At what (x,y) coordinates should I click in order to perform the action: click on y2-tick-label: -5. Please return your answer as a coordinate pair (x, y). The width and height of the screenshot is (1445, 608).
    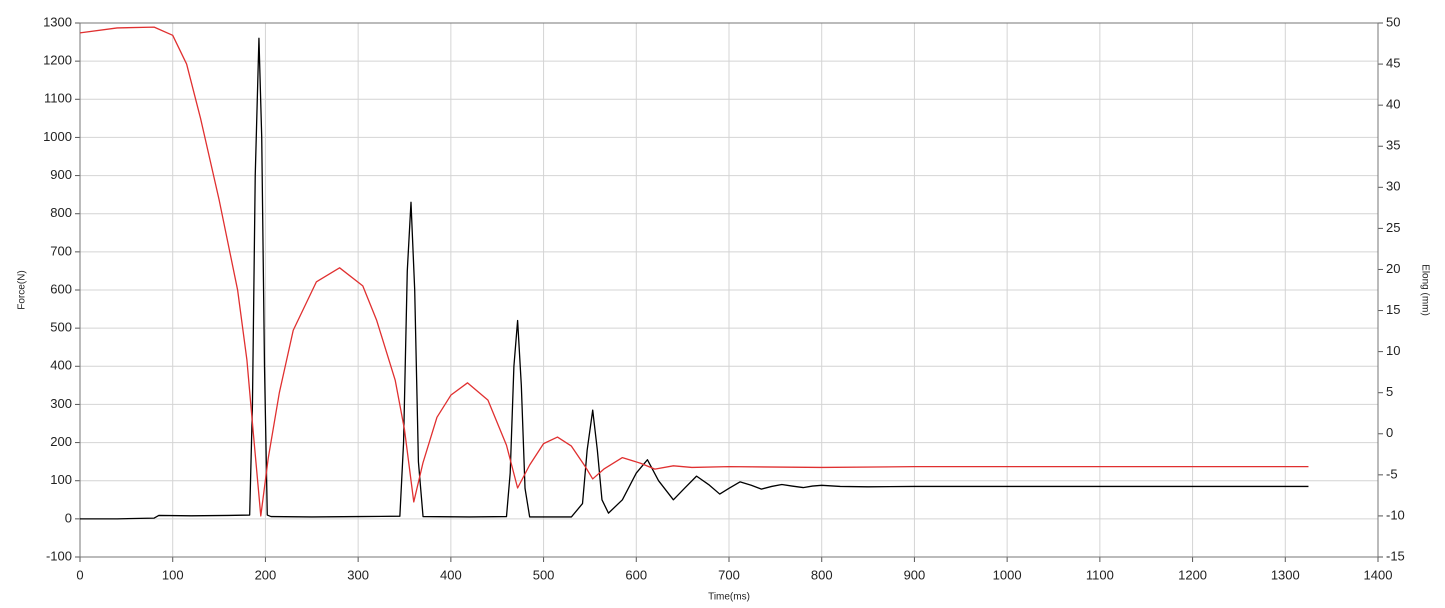
    Looking at the image, I should click on (1392, 473).